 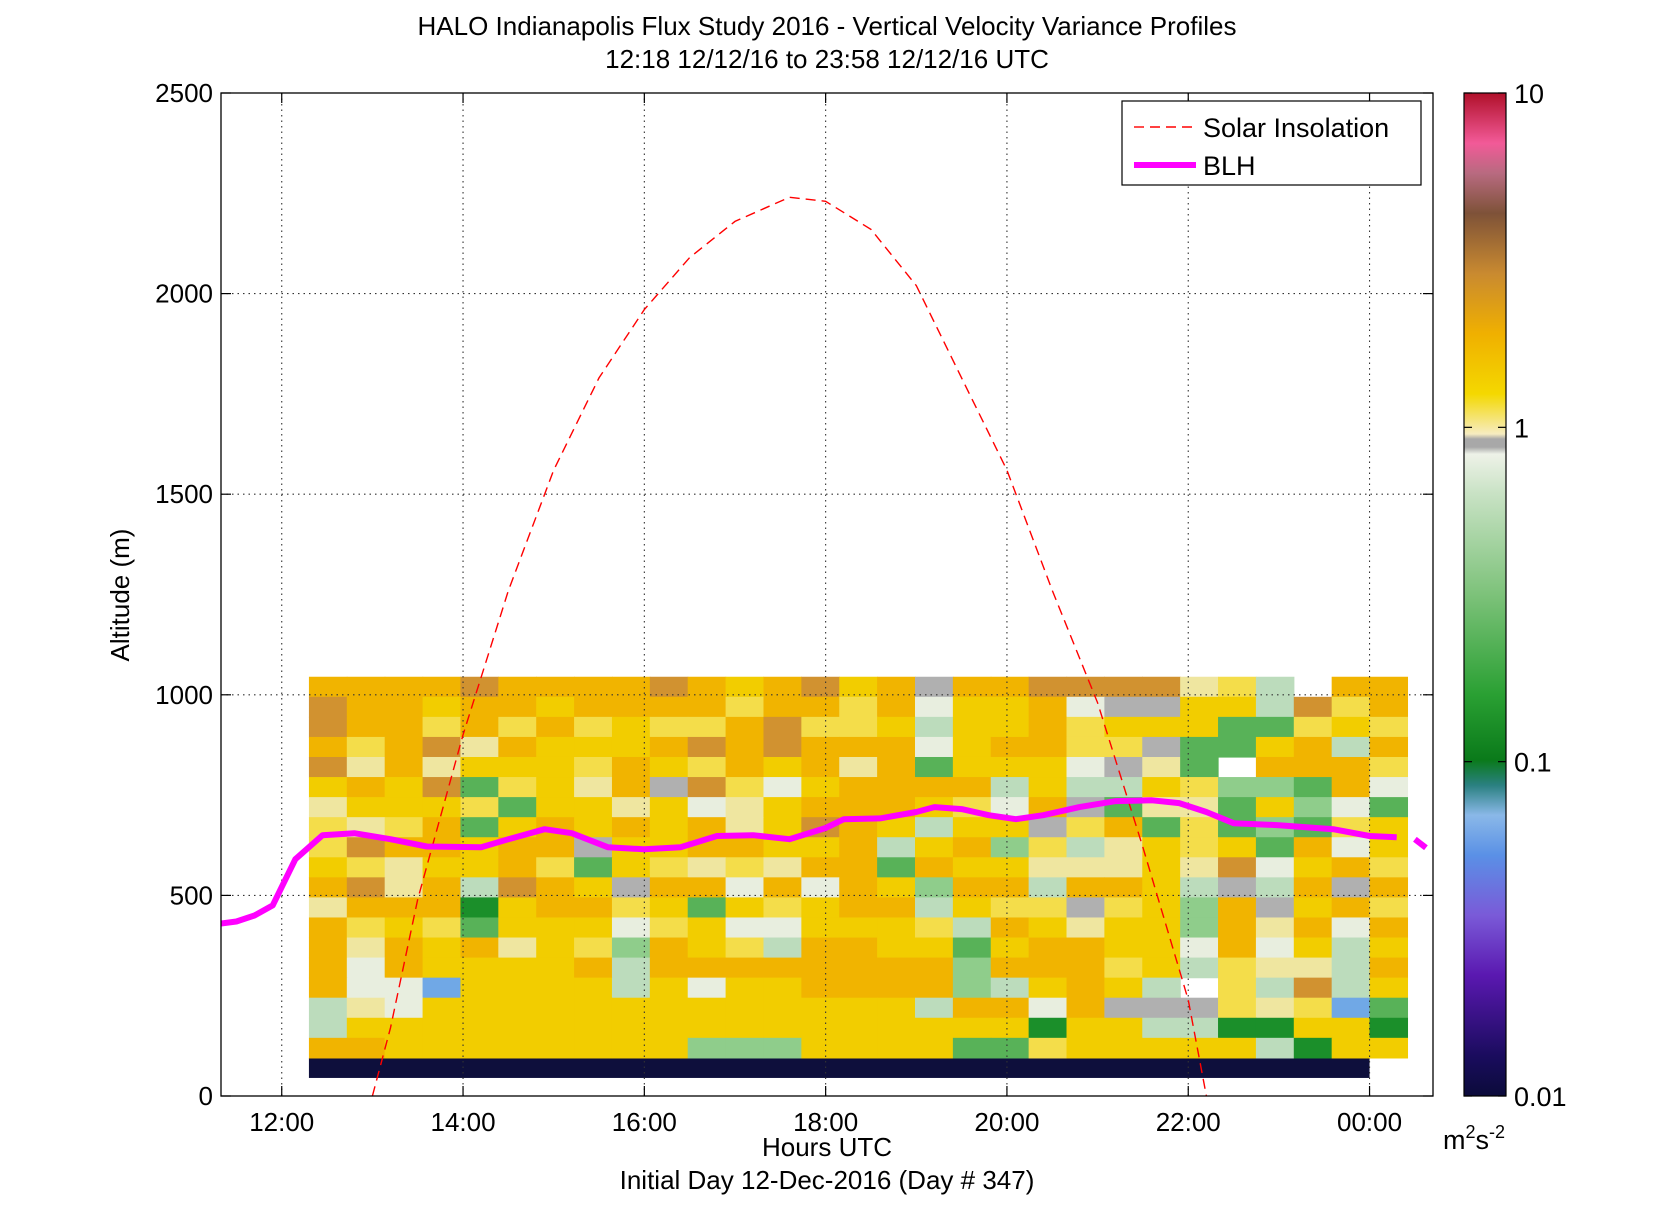 What do you see at coordinates (1529, 94) in the screenshot?
I see `colorbar-tick-label: 10` at bounding box center [1529, 94].